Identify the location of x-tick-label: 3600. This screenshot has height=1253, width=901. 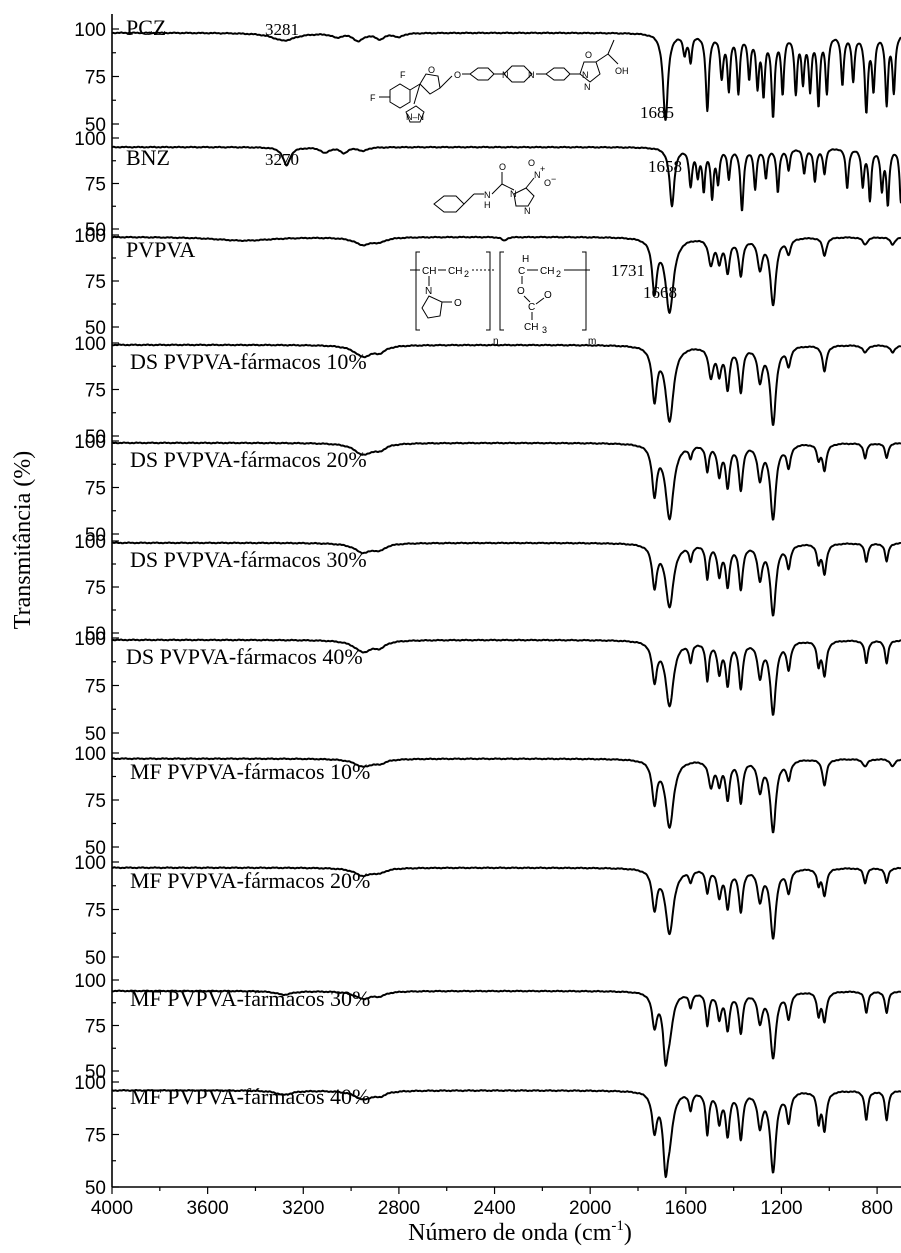
(207, 1208).